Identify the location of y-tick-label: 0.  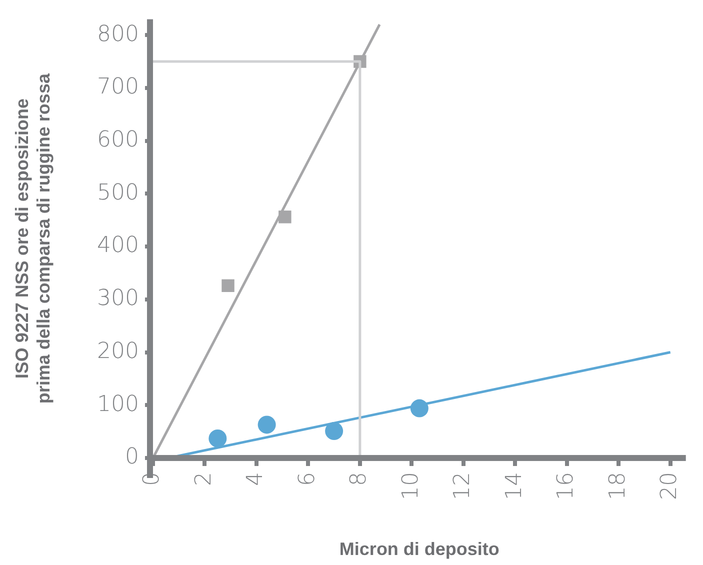
(132, 457).